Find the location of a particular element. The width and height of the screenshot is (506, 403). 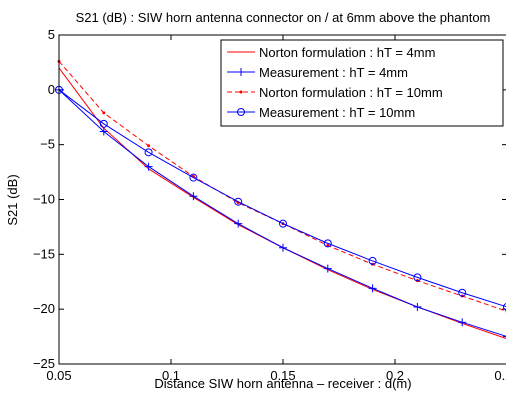

x-tick-label: 0.15 is located at coordinates (282, 375).